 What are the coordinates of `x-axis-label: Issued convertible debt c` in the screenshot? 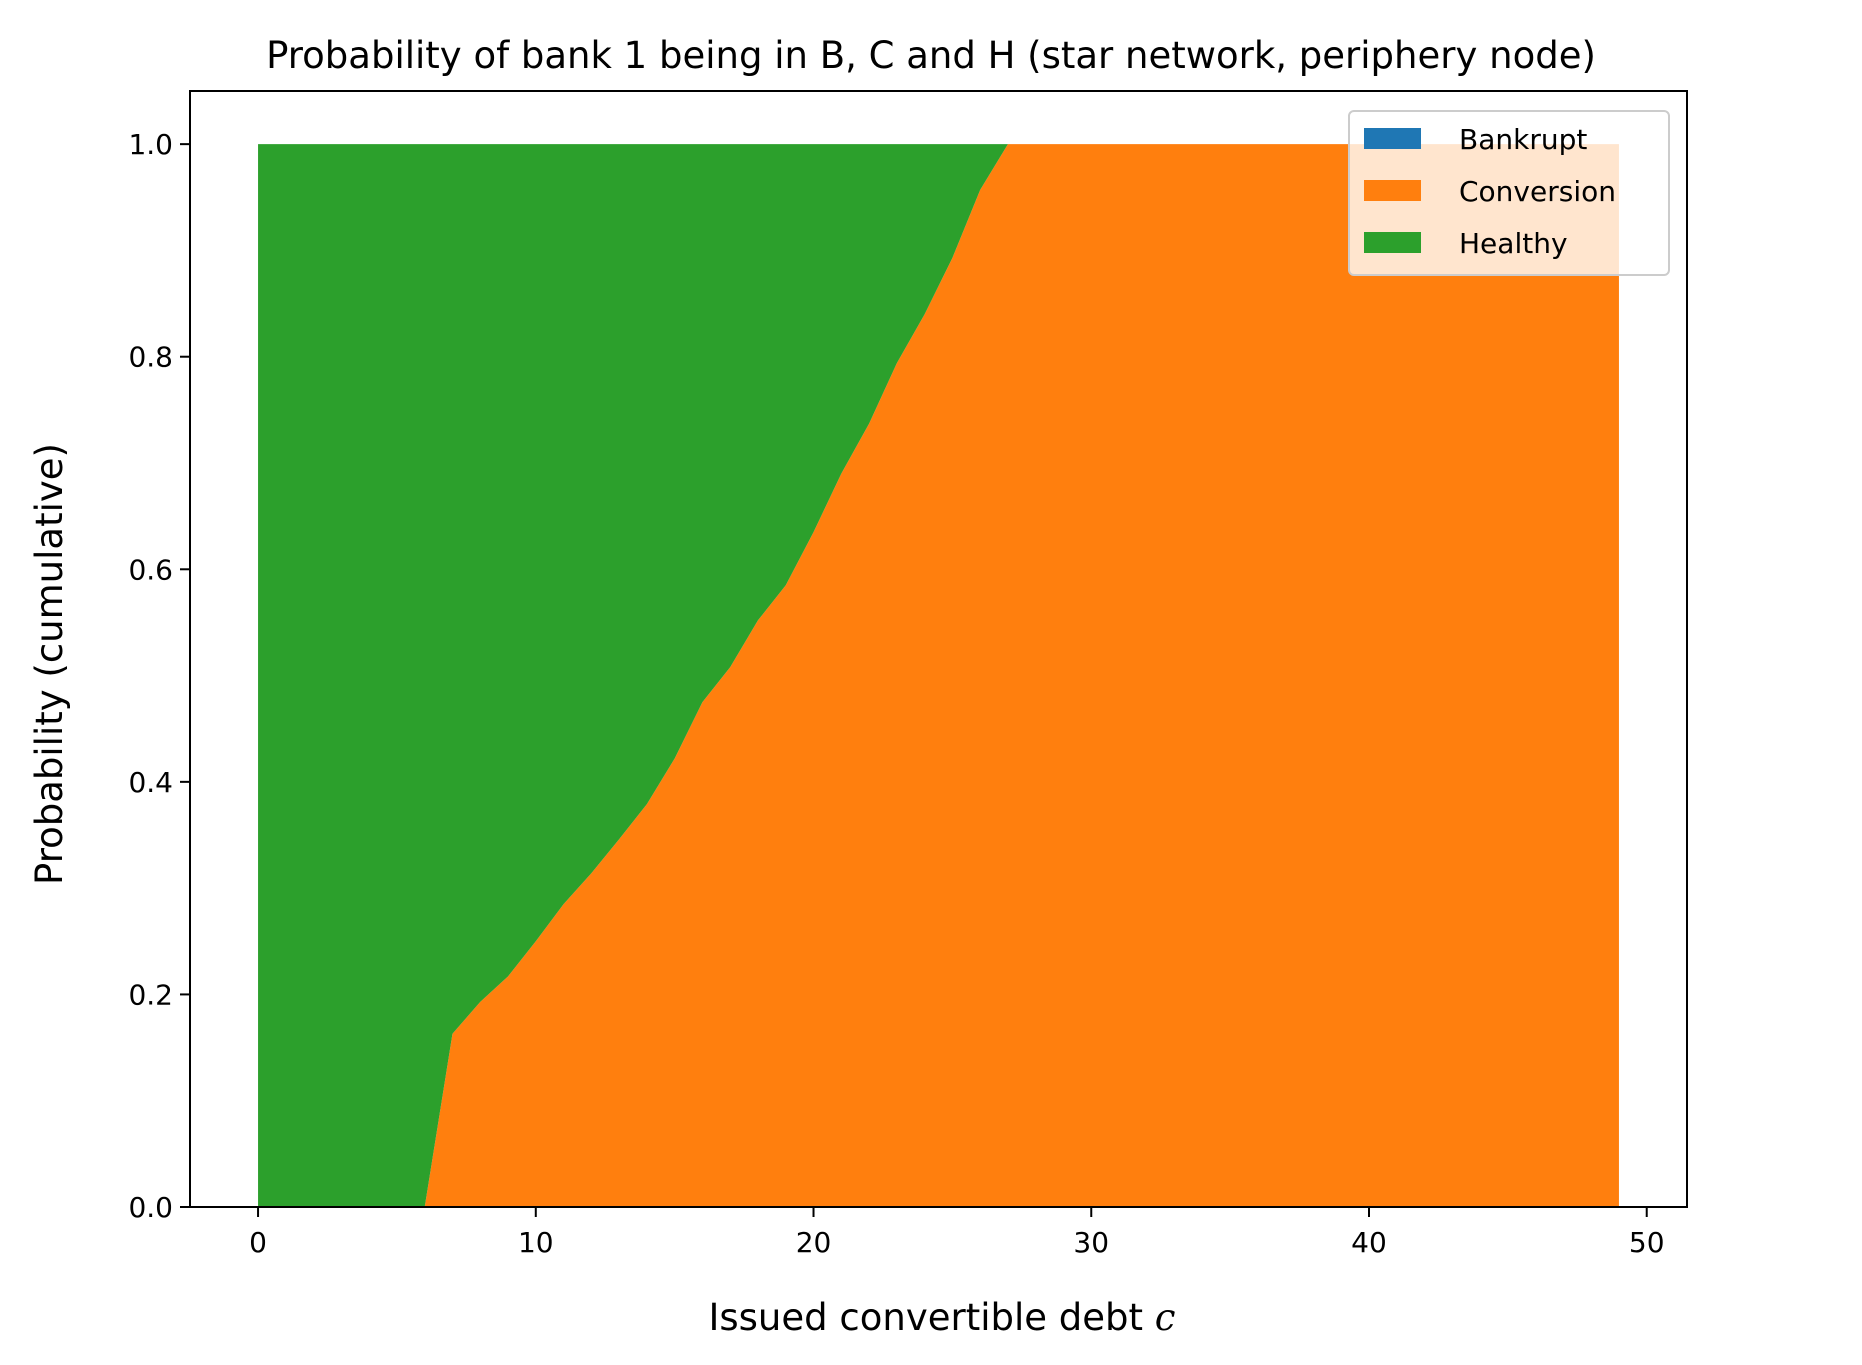 It's located at (941, 1317).